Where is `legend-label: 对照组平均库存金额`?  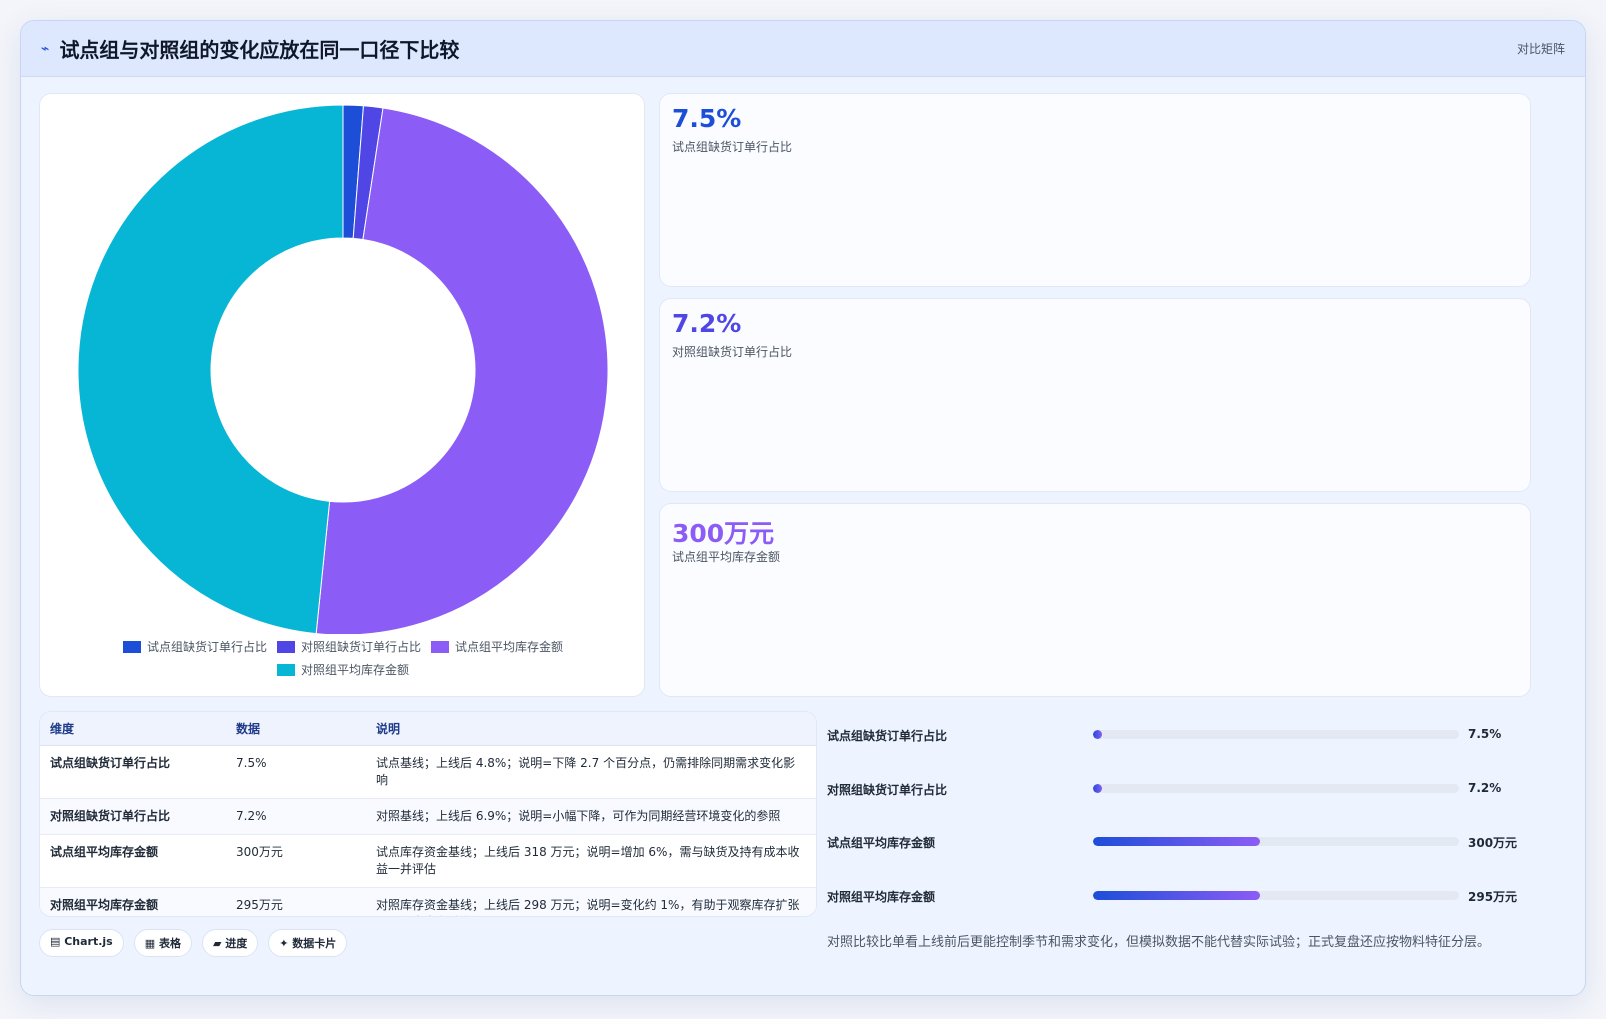 legend-label: 对照组平均库存金额 is located at coordinates (354, 670).